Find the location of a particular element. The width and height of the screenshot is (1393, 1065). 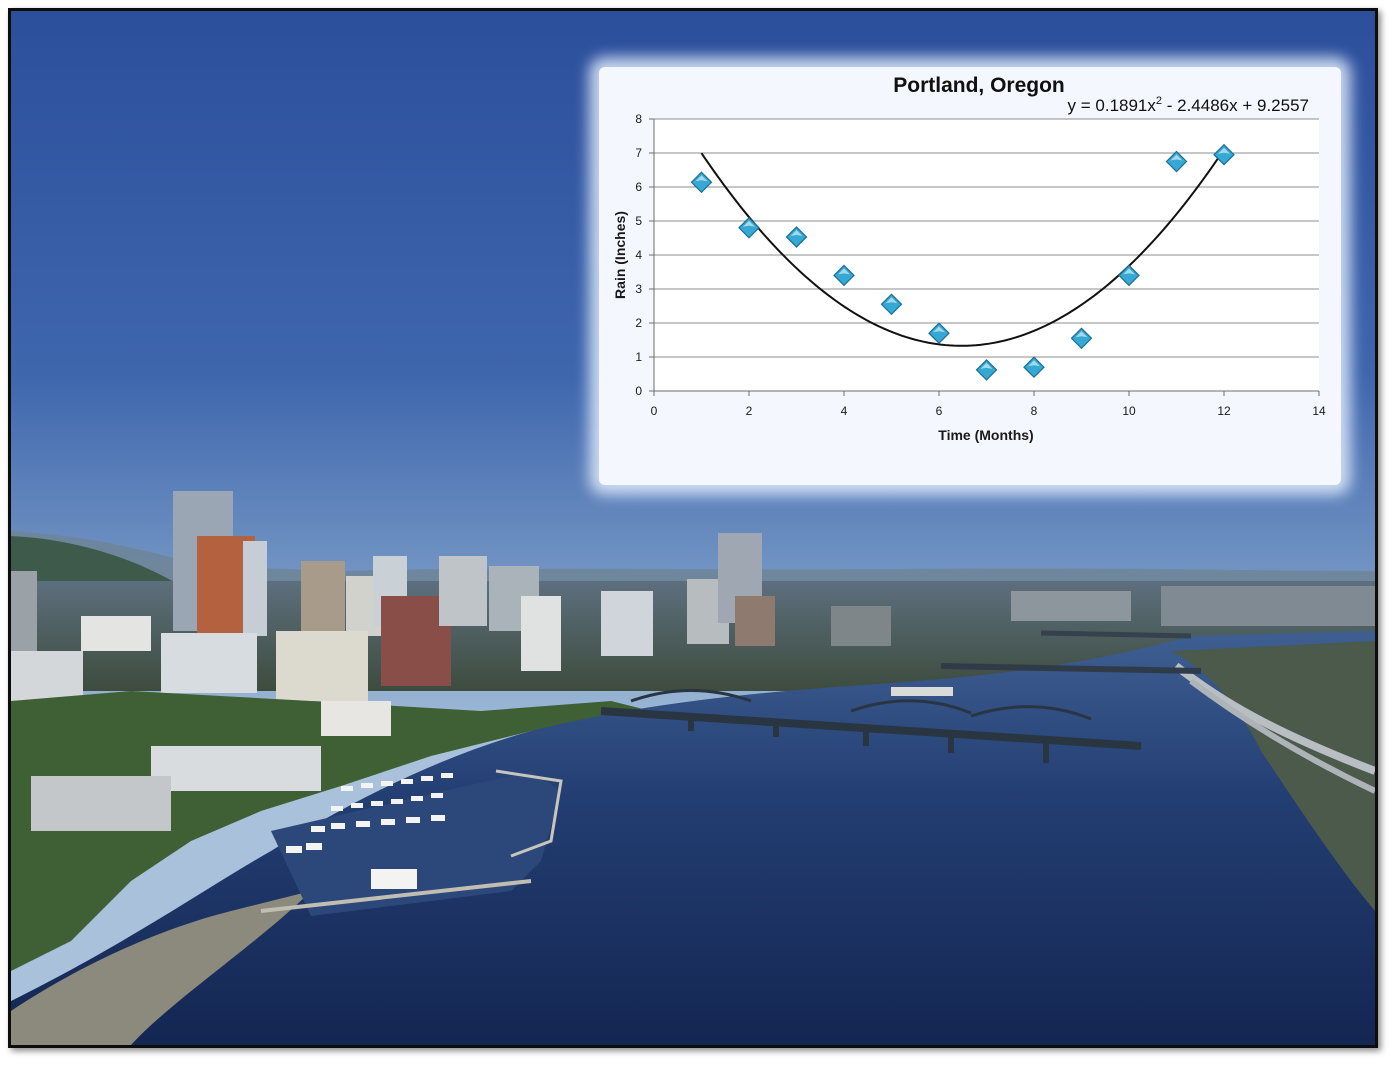

x-axis-title: Time (Months) is located at coordinates (985, 435).